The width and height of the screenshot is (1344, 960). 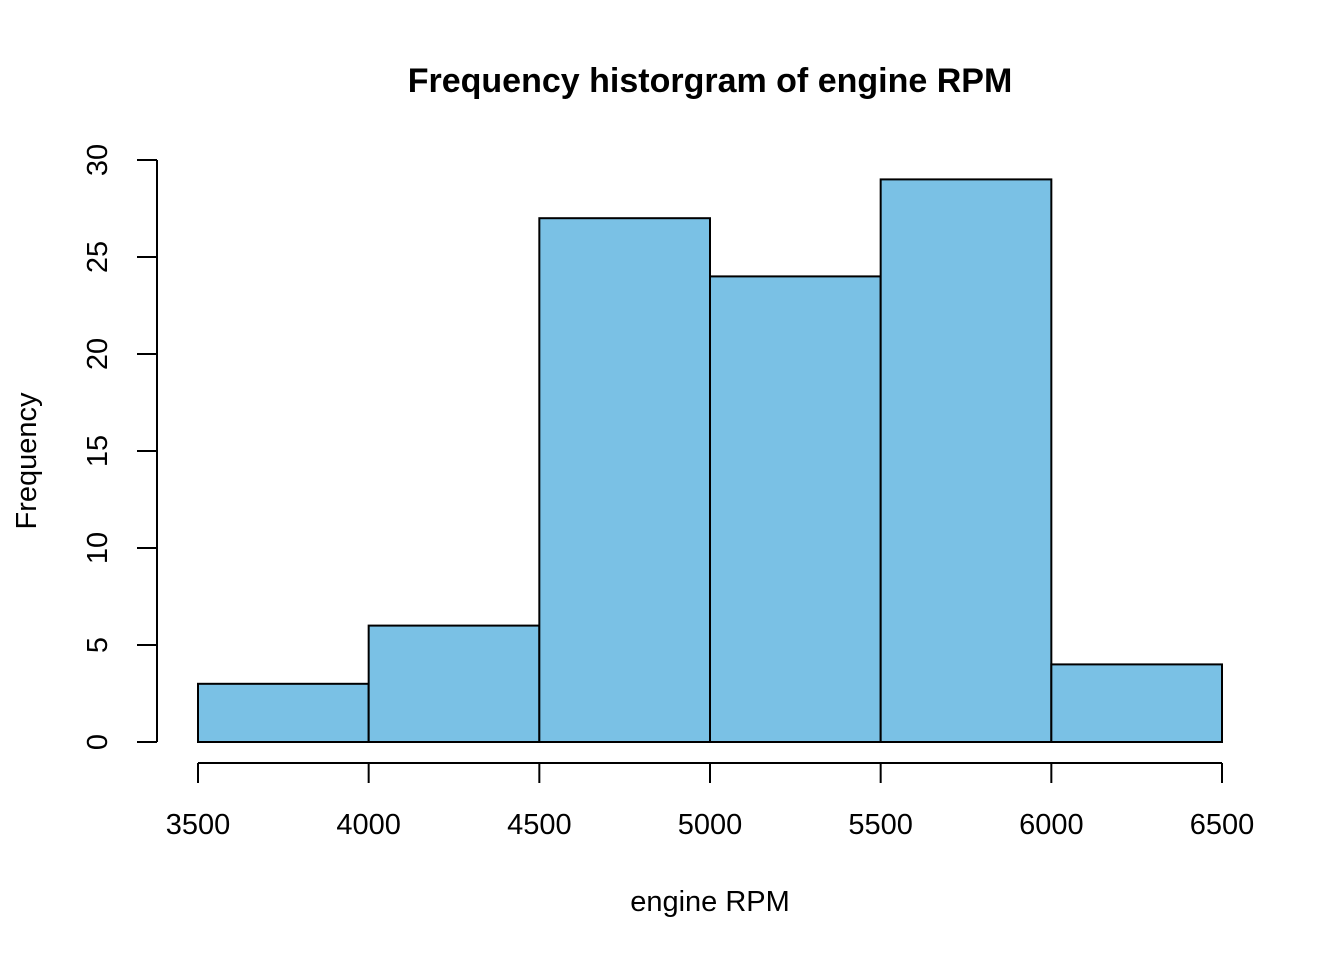 What do you see at coordinates (1051, 825) in the screenshot?
I see `x-tick-label-5: 6000` at bounding box center [1051, 825].